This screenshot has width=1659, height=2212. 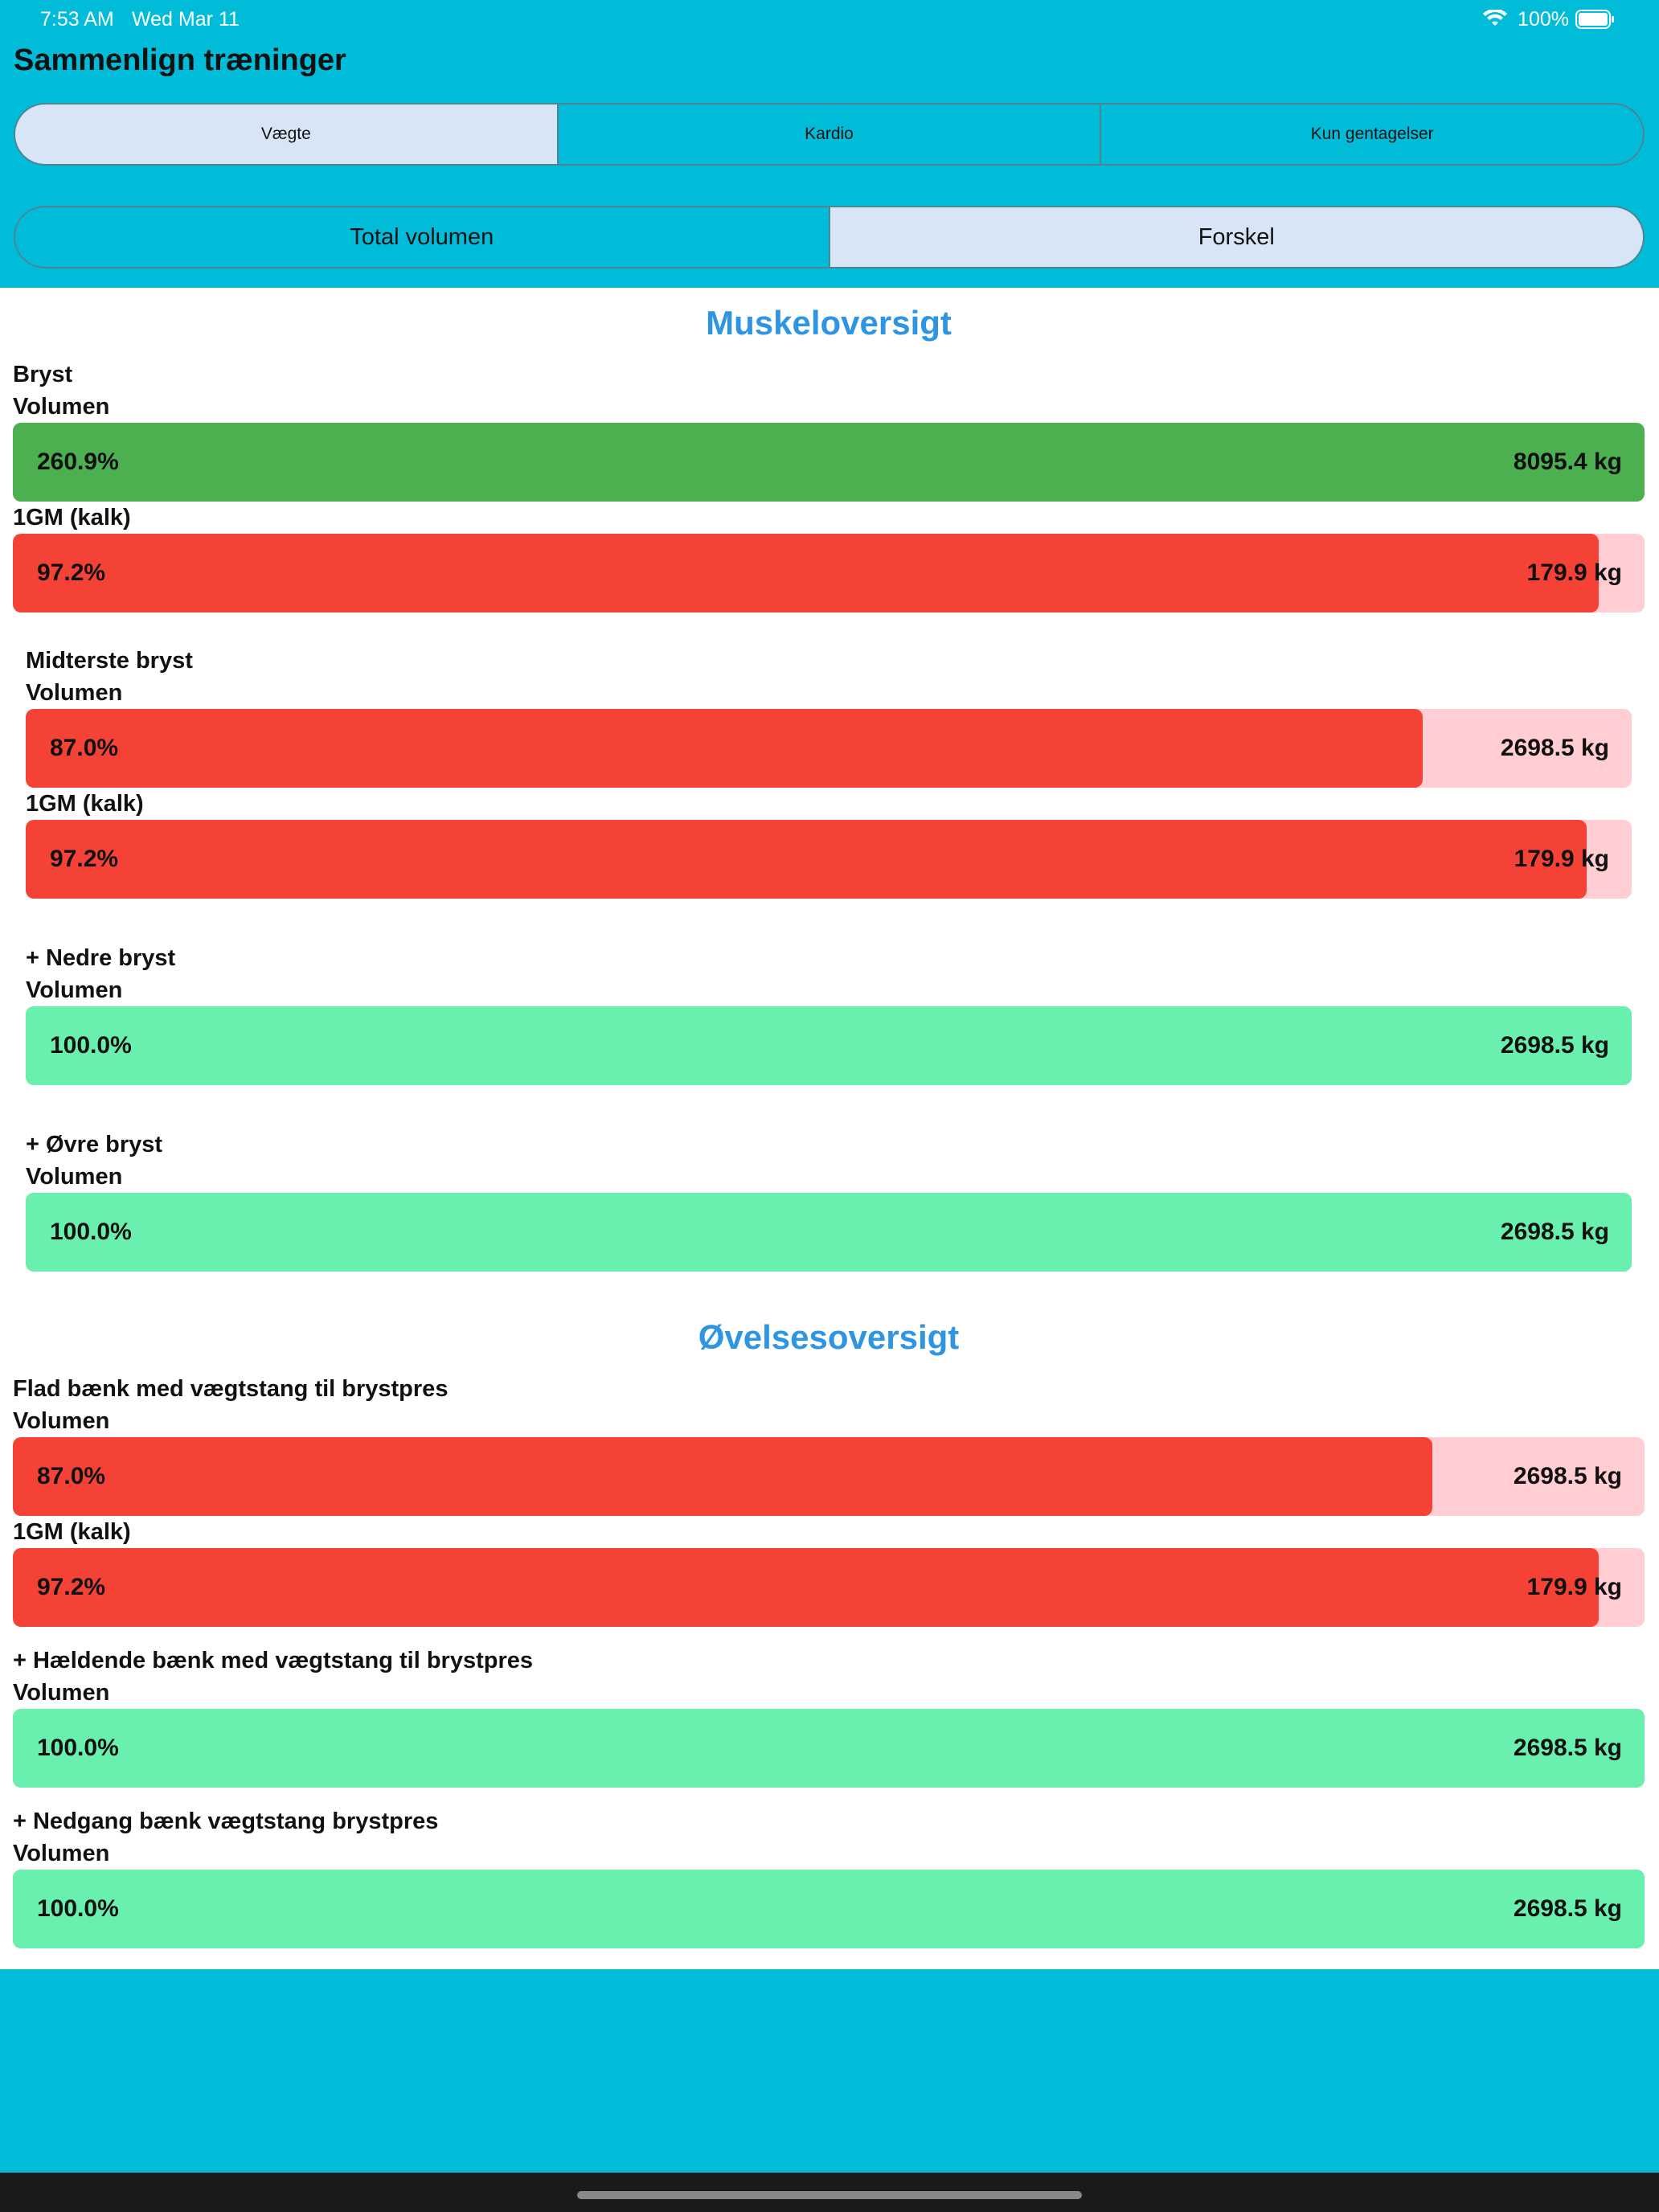 I want to click on group-name: + Nedgang bænk vægtstang brystpres, so click(x=226, y=1821).